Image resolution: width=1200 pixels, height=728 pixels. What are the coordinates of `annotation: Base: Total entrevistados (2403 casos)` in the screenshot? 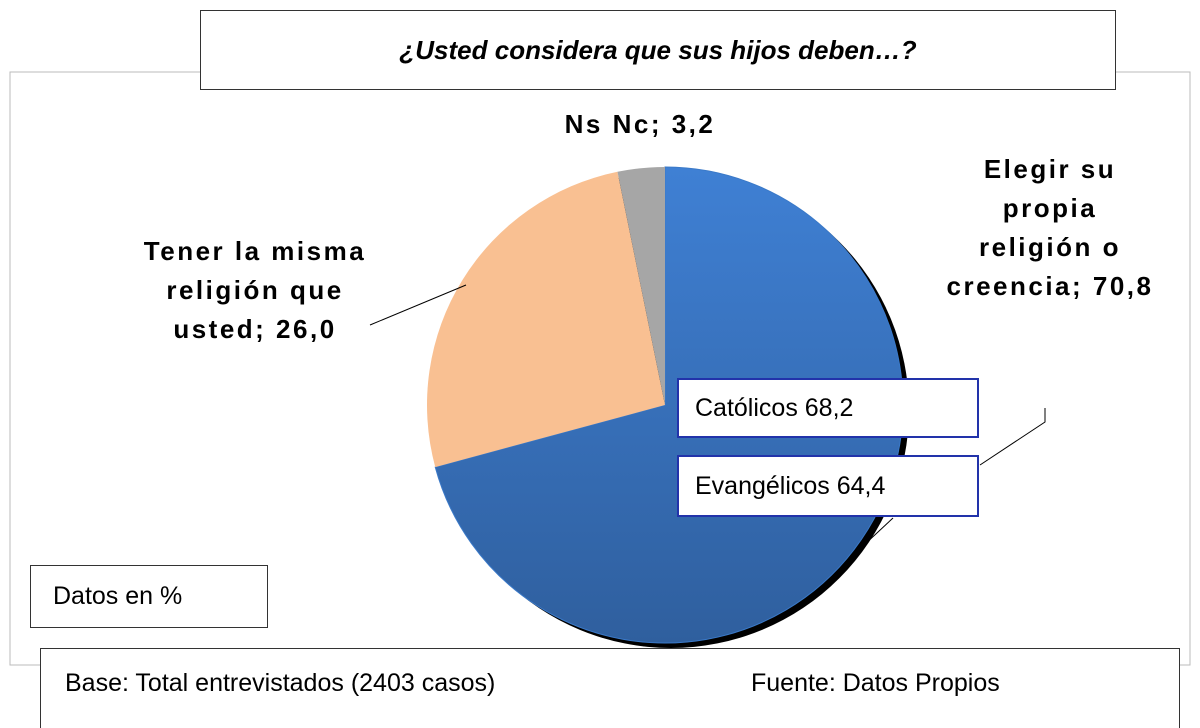 It's located at (280, 683).